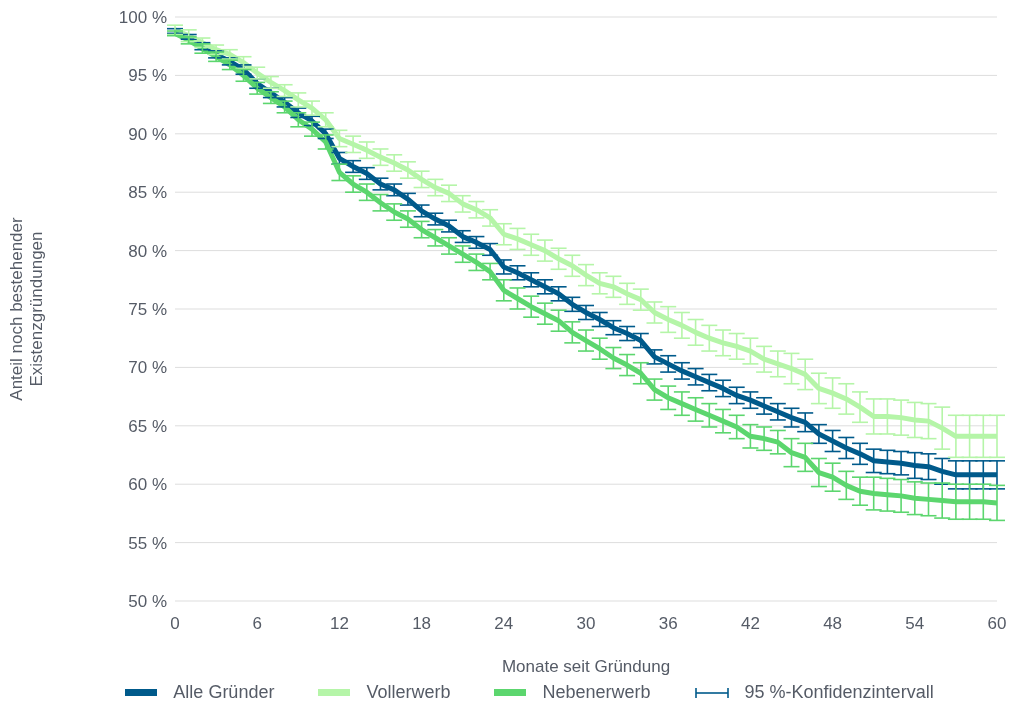 The width and height of the screenshot is (1019, 718). I want to click on y-tick-label: 75 %, so click(147, 310).